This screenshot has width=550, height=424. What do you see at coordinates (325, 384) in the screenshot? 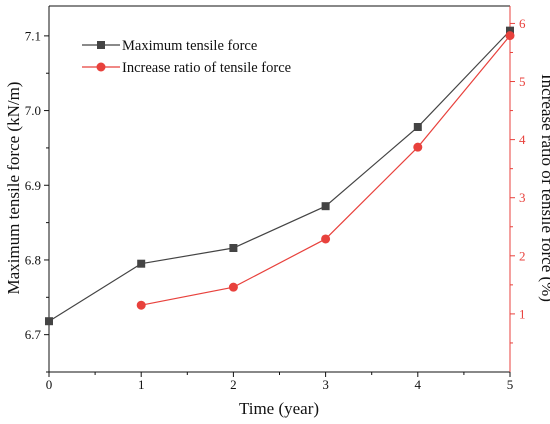
I see `x-tick-label: 3` at bounding box center [325, 384].